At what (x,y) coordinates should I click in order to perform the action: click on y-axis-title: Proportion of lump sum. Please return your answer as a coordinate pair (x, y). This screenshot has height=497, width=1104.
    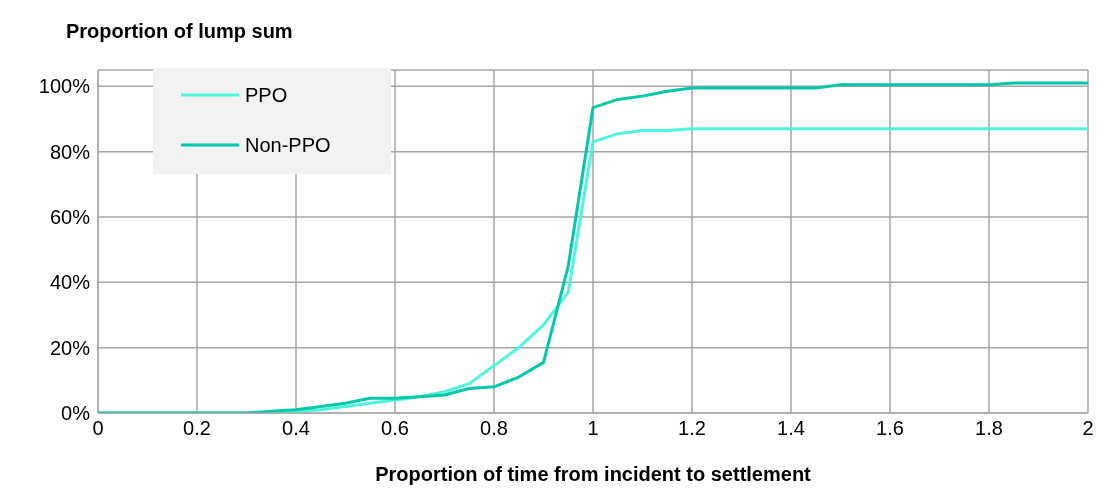
    Looking at the image, I should click on (179, 31).